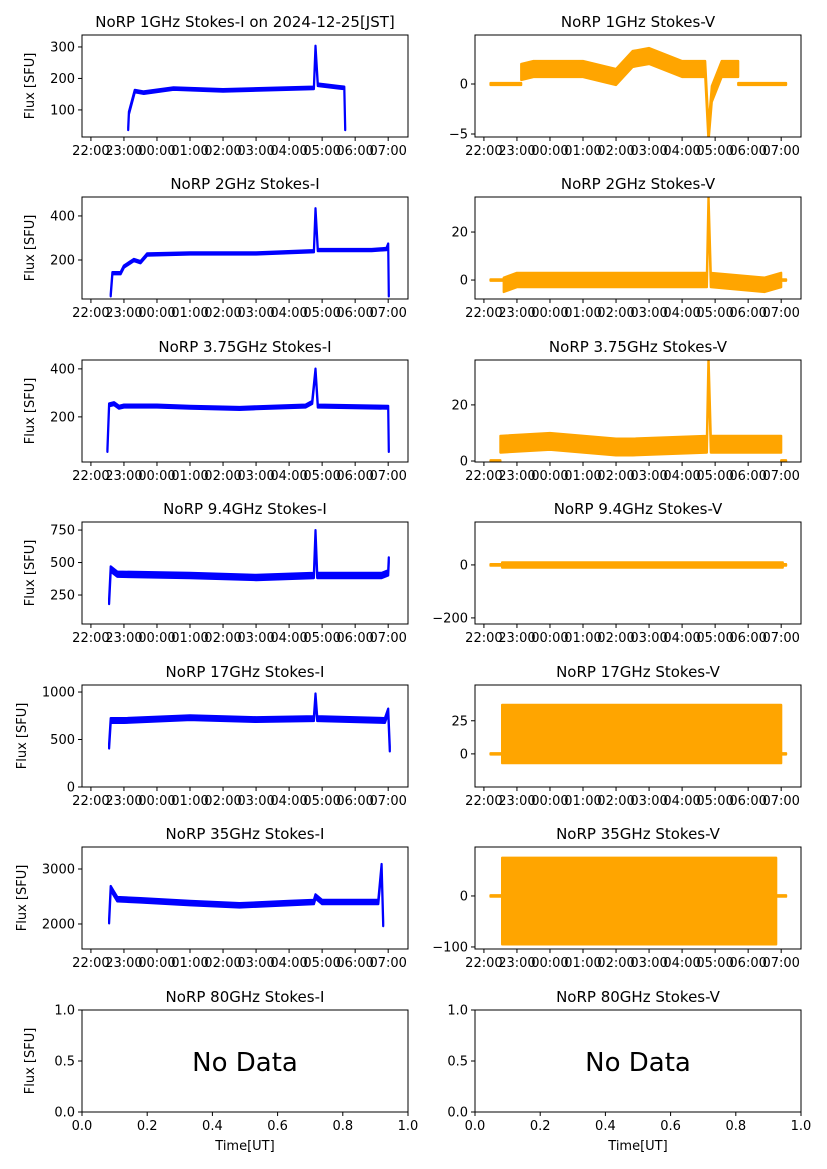 This screenshot has height=1169, width=827. Describe the element at coordinates (244, 347) in the screenshot. I see `subplot-title: NoRP 3.75GHz Stokes-I` at that location.